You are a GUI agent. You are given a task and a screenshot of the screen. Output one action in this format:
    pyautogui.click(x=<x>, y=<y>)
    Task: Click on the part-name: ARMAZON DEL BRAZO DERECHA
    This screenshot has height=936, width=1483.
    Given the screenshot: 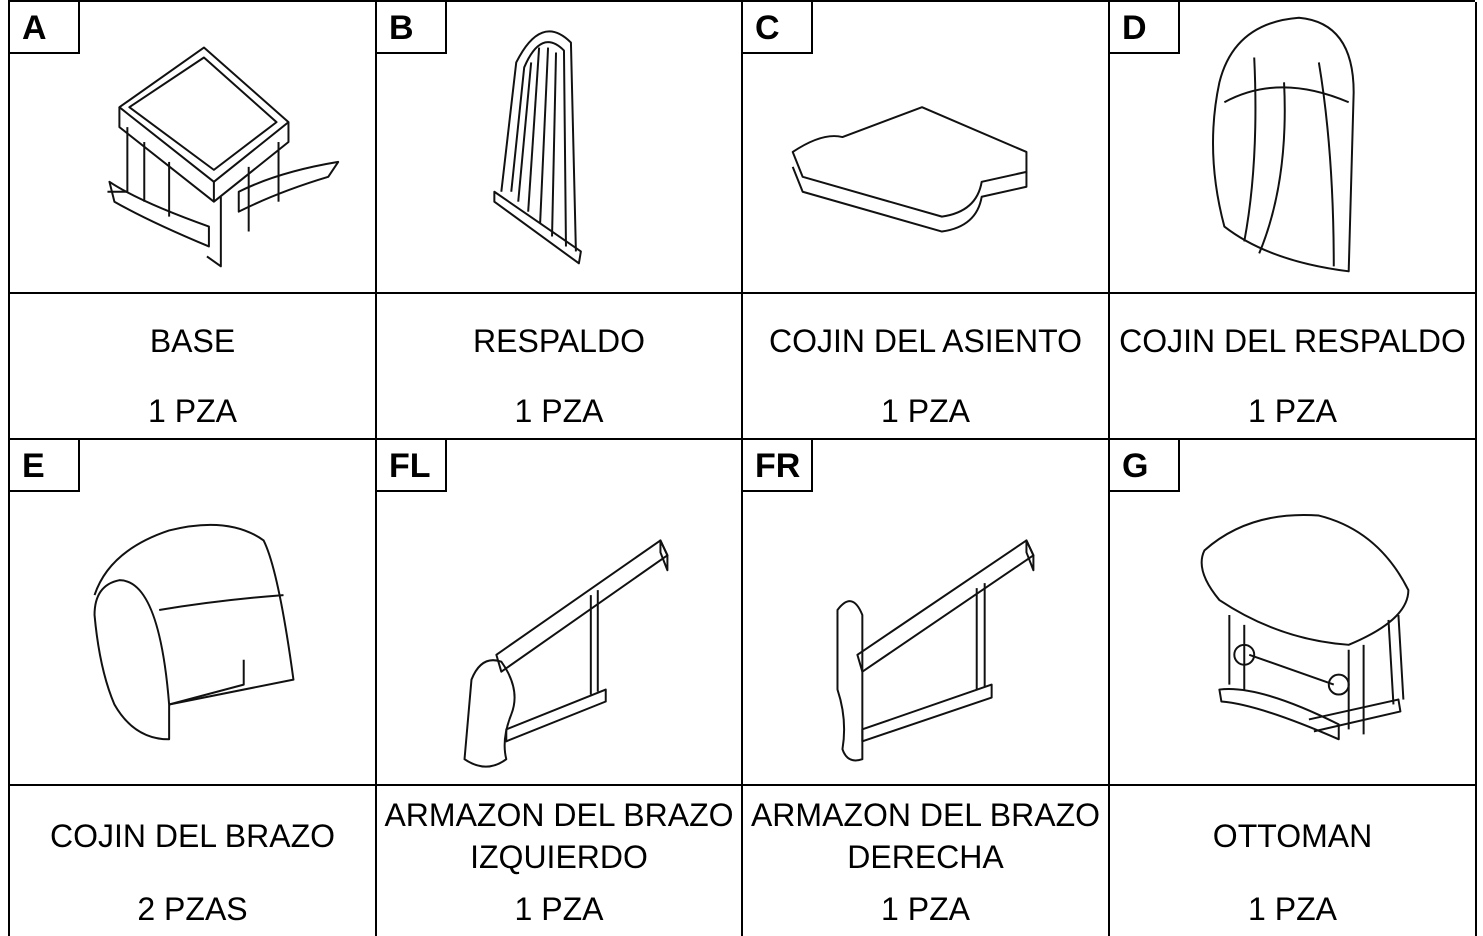 What is the action you would take?
    pyautogui.click(x=925, y=836)
    